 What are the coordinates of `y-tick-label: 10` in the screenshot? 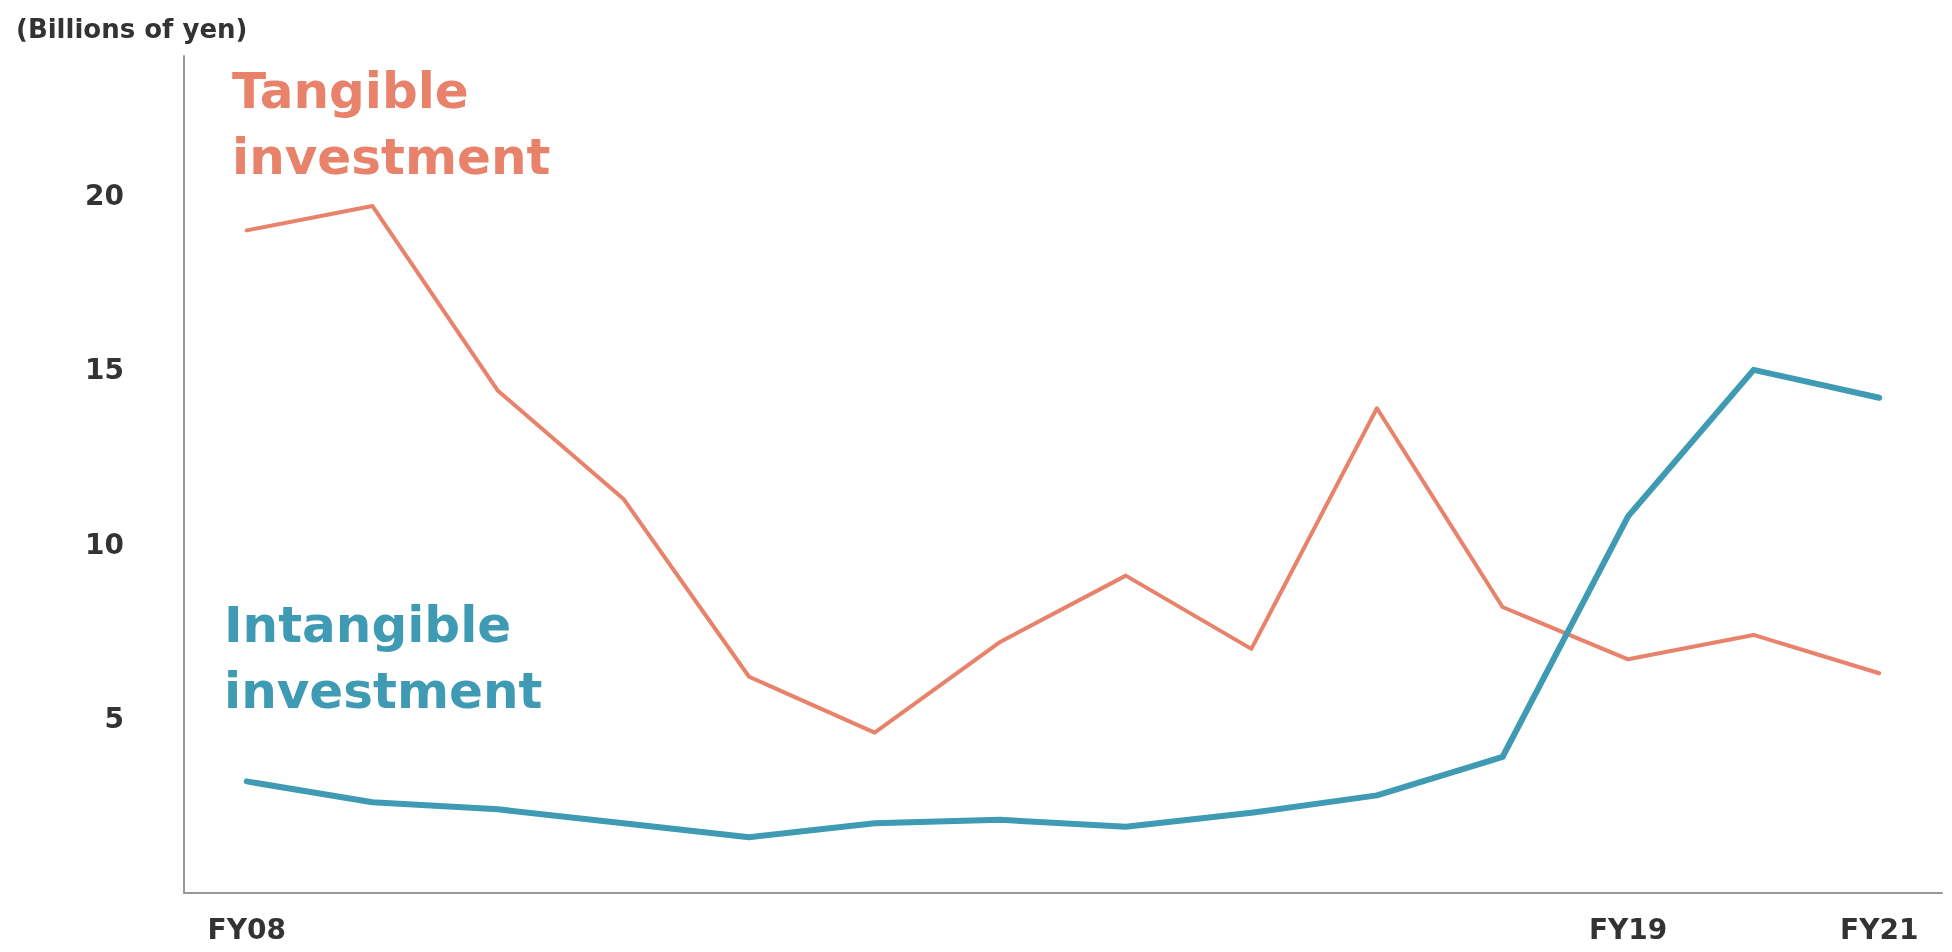 It's located at (104, 544).